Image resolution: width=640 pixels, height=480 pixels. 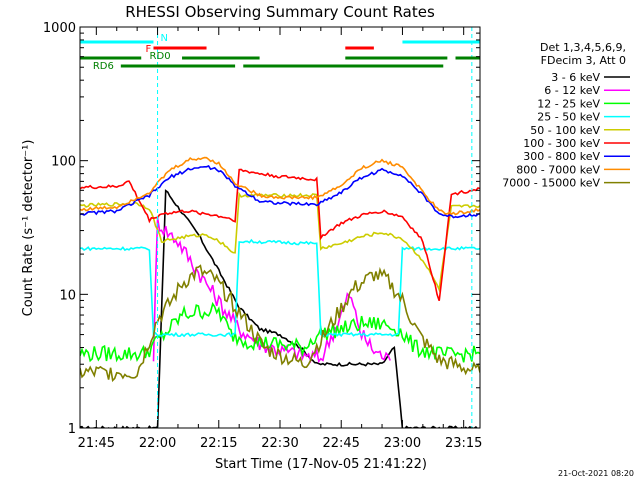 What do you see at coordinates (463, 443) in the screenshot?
I see `x-tick-label: 23:15` at bounding box center [463, 443].